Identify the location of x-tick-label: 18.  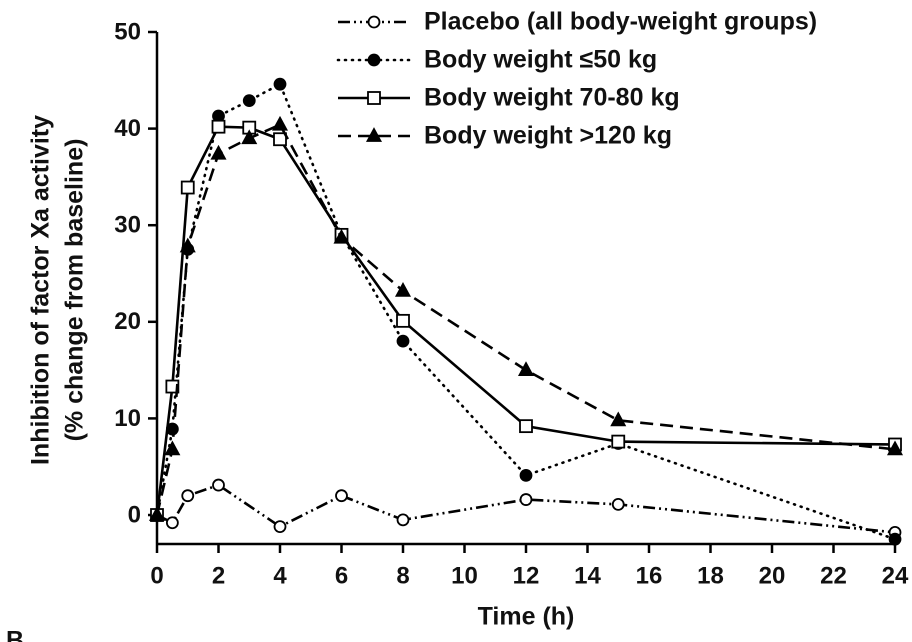
(710, 575).